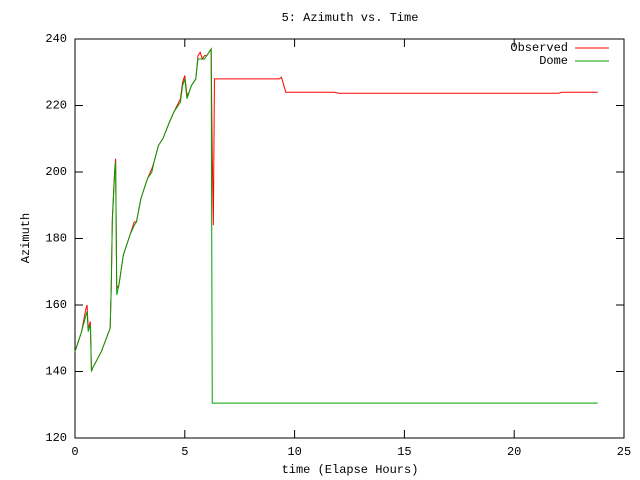 This screenshot has height=480, width=640. I want to click on legend-label: Dome, so click(553, 61).